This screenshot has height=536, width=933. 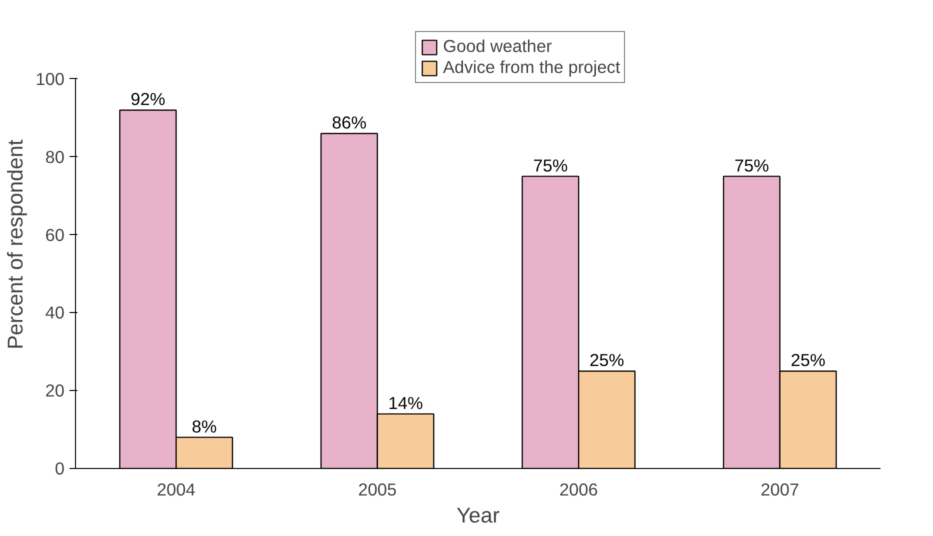 I want to click on y-tick-label: 40, so click(x=55, y=312).